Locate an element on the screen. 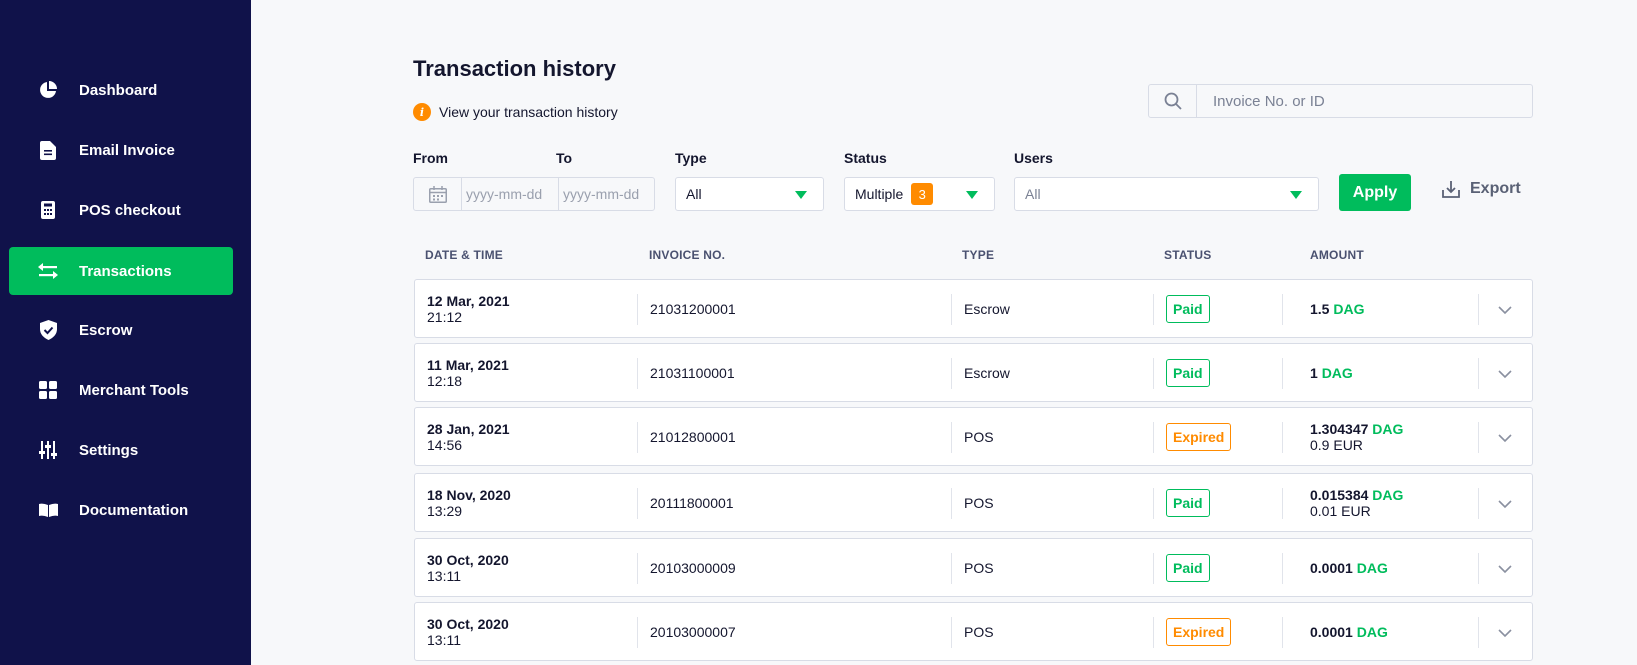 The height and width of the screenshot is (665, 1637). row-invoice: 20103000009 is located at coordinates (693, 567).